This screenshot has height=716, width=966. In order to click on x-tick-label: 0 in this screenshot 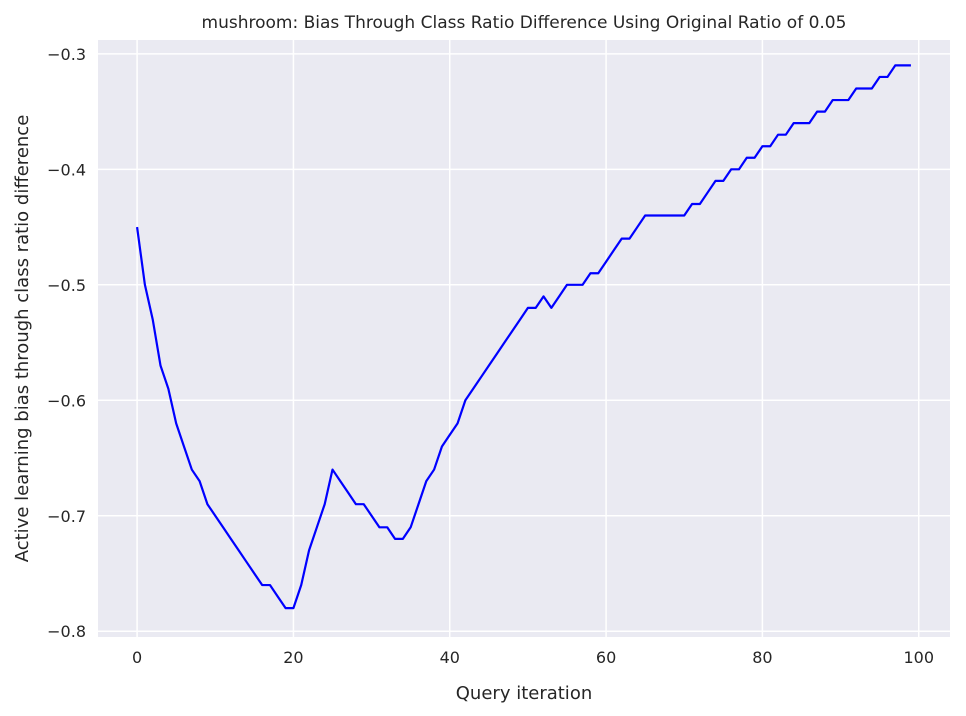, I will do `click(137, 657)`.